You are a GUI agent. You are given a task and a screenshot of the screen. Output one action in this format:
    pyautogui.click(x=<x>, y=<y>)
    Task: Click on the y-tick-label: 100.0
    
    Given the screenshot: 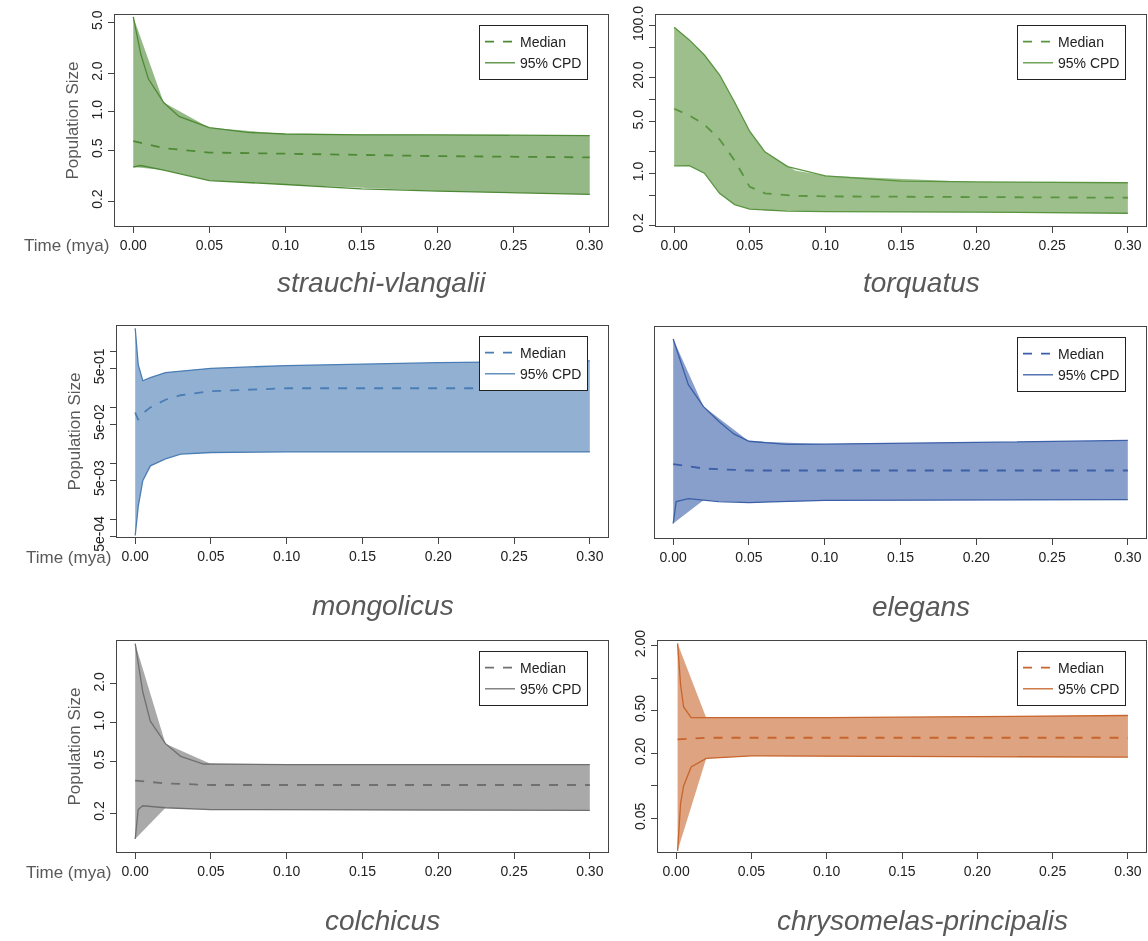 What is the action you would take?
    pyautogui.click(x=638, y=23)
    